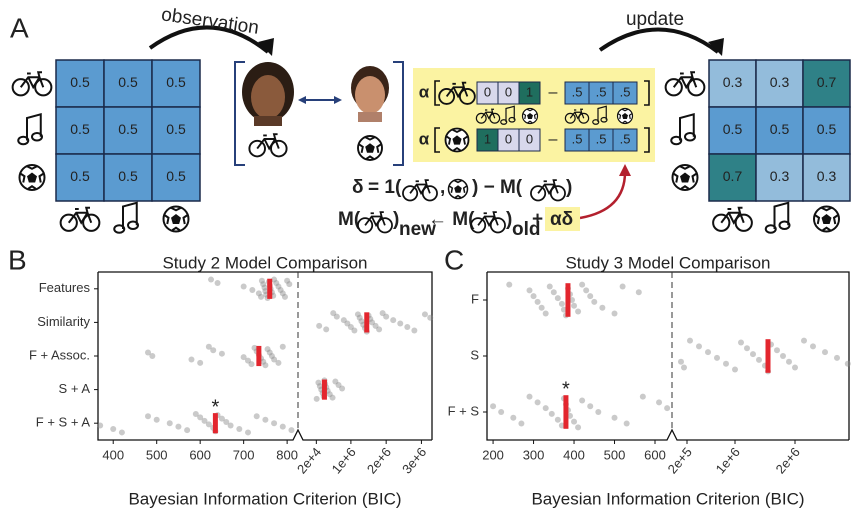 The width and height of the screenshot is (851, 511). What do you see at coordinates (685, 177) in the screenshot?
I see `ball-icon` at bounding box center [685, 177].